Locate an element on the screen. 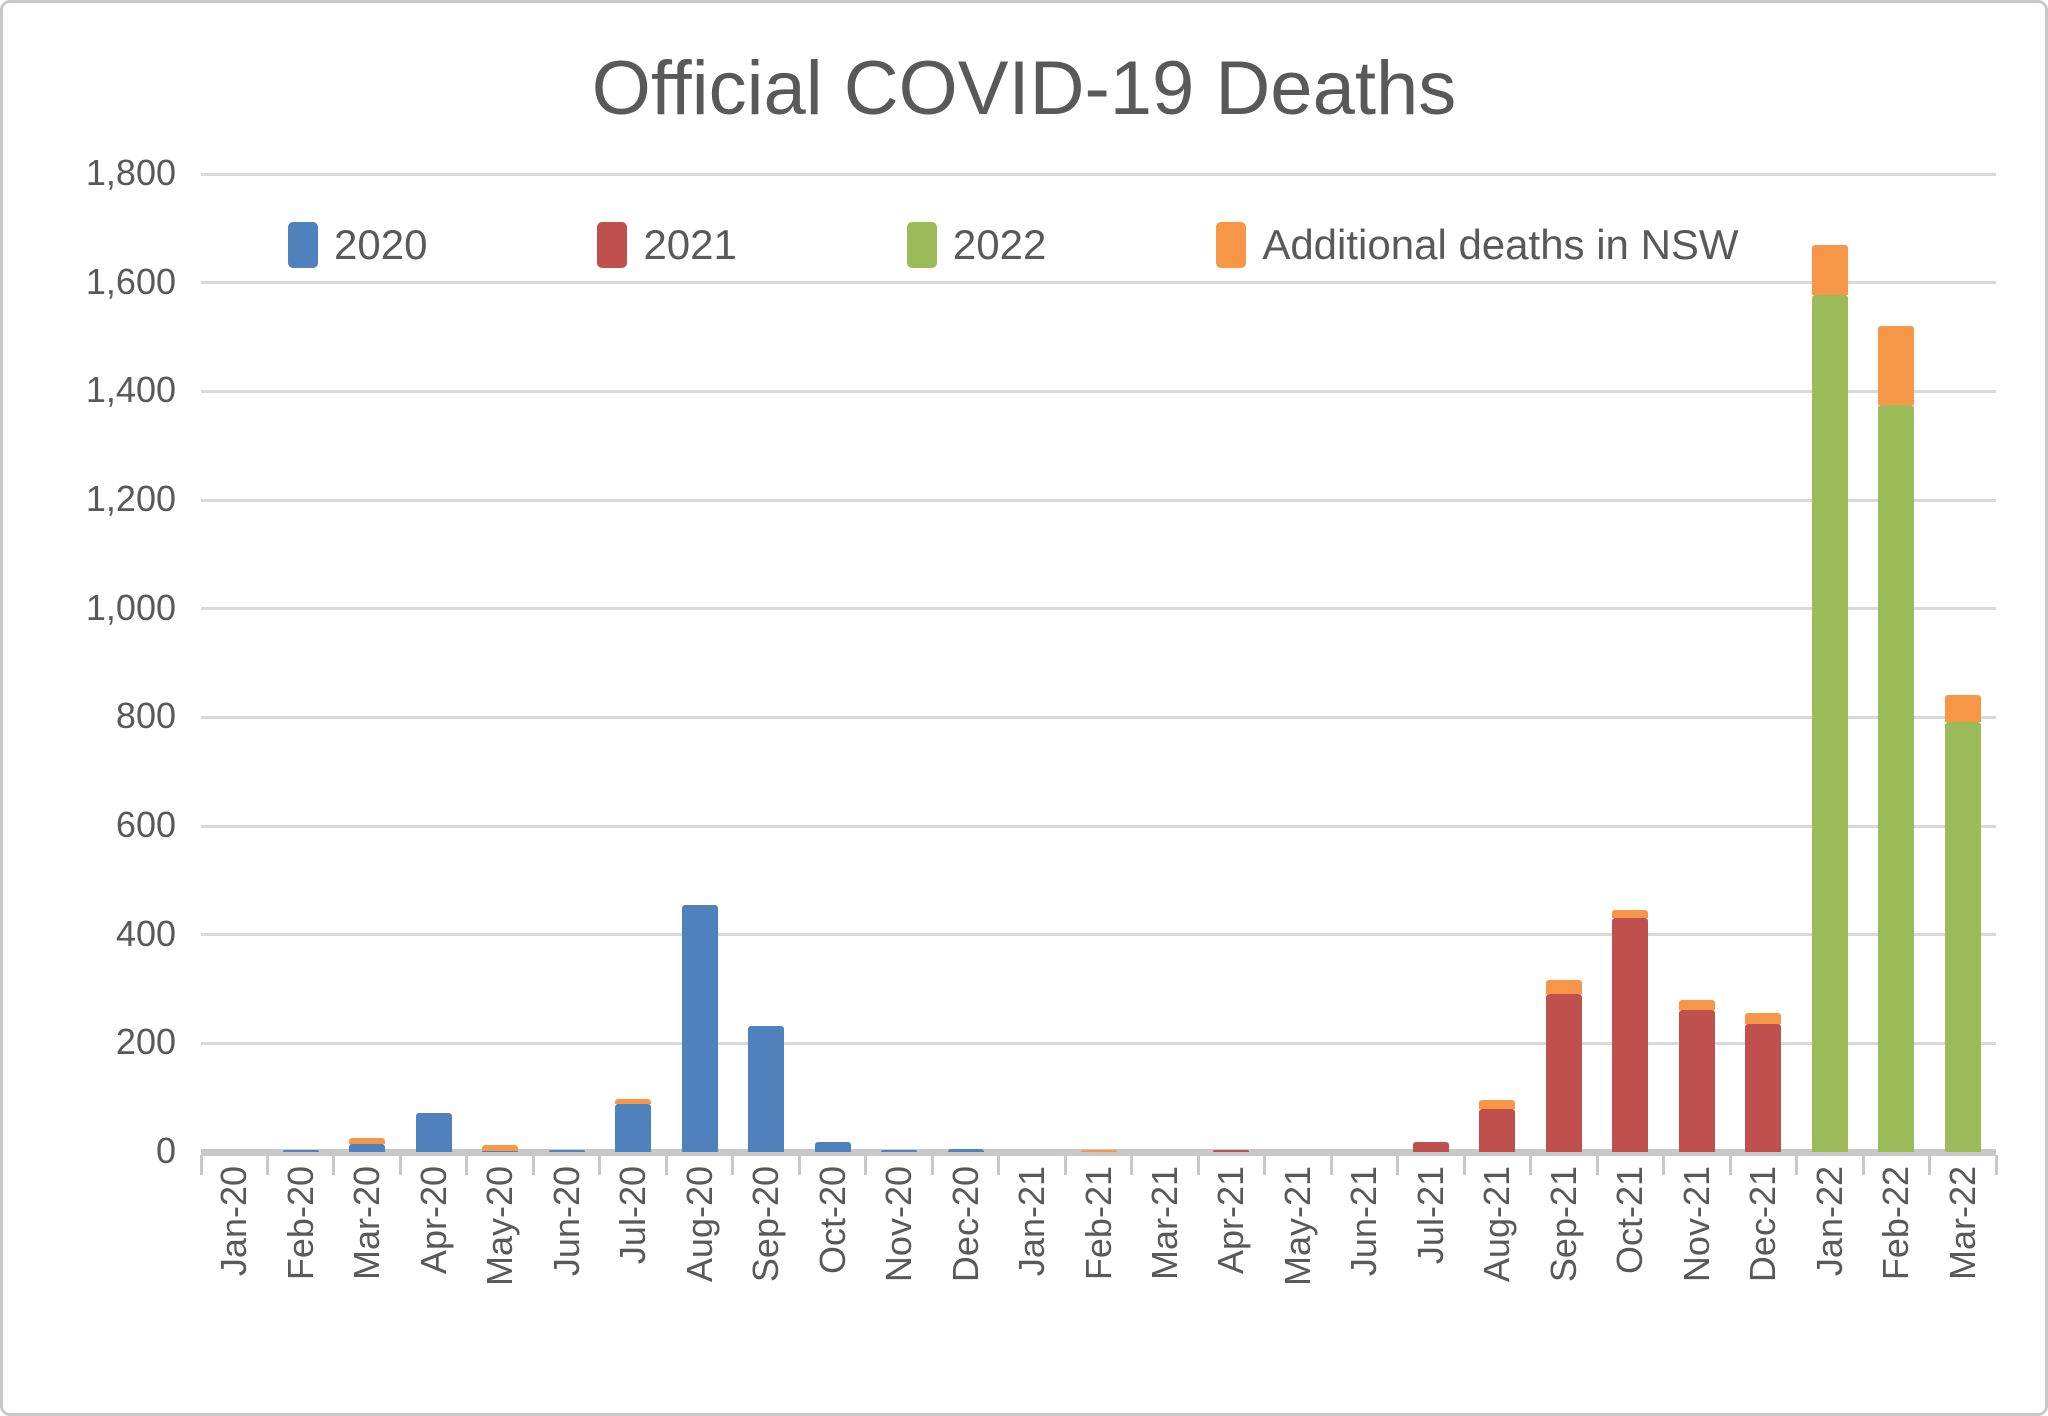  legend-item-additional-deaths-nsw: Additional deaths in NSW is located at coordinates (1477, 245).